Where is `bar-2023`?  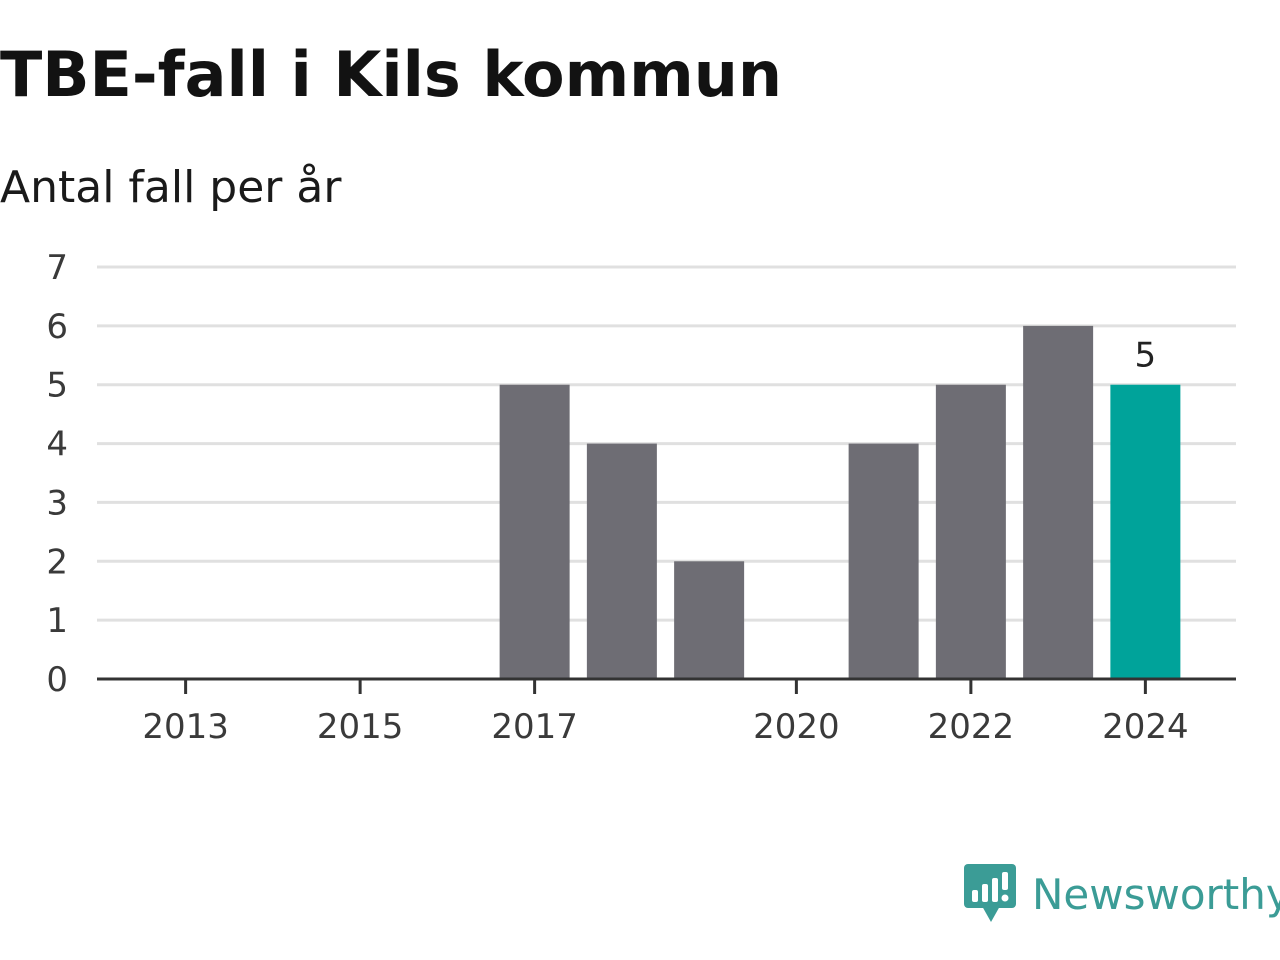
bar-2023 is located at coordinates (1058, 502).